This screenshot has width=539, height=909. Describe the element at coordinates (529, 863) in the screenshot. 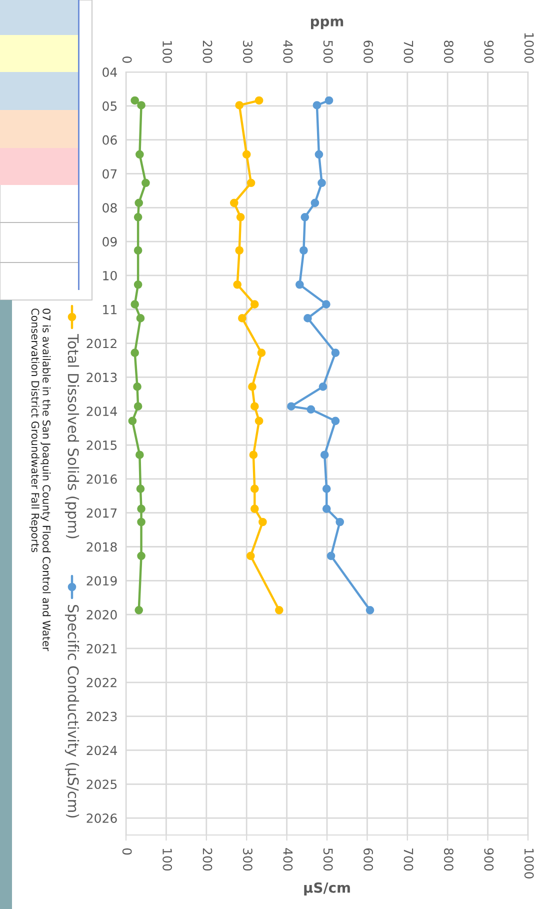

I see `x2-tick-label: 1000` at that location.